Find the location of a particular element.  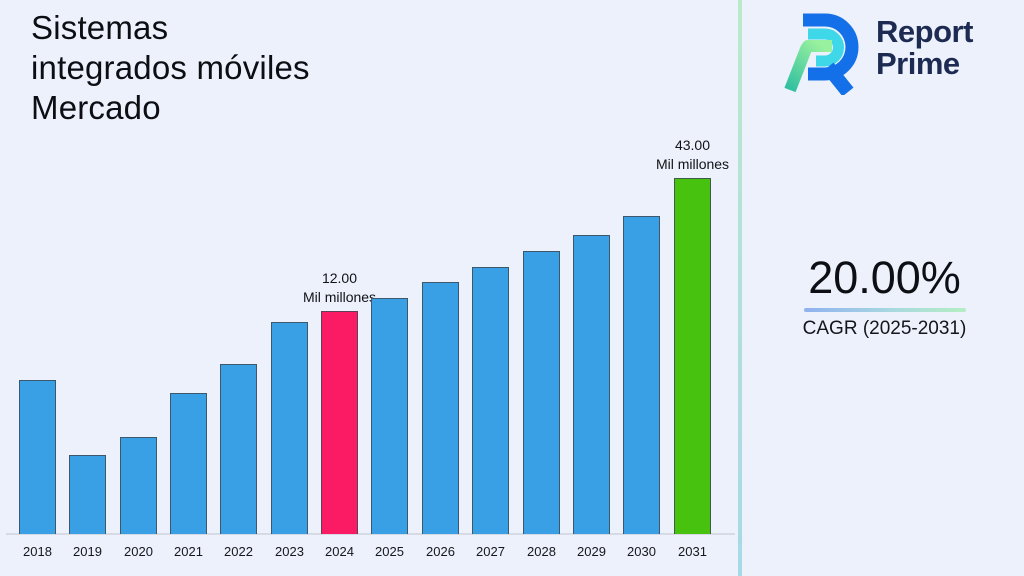

cagr-underline is located at coordinates (884, 310).